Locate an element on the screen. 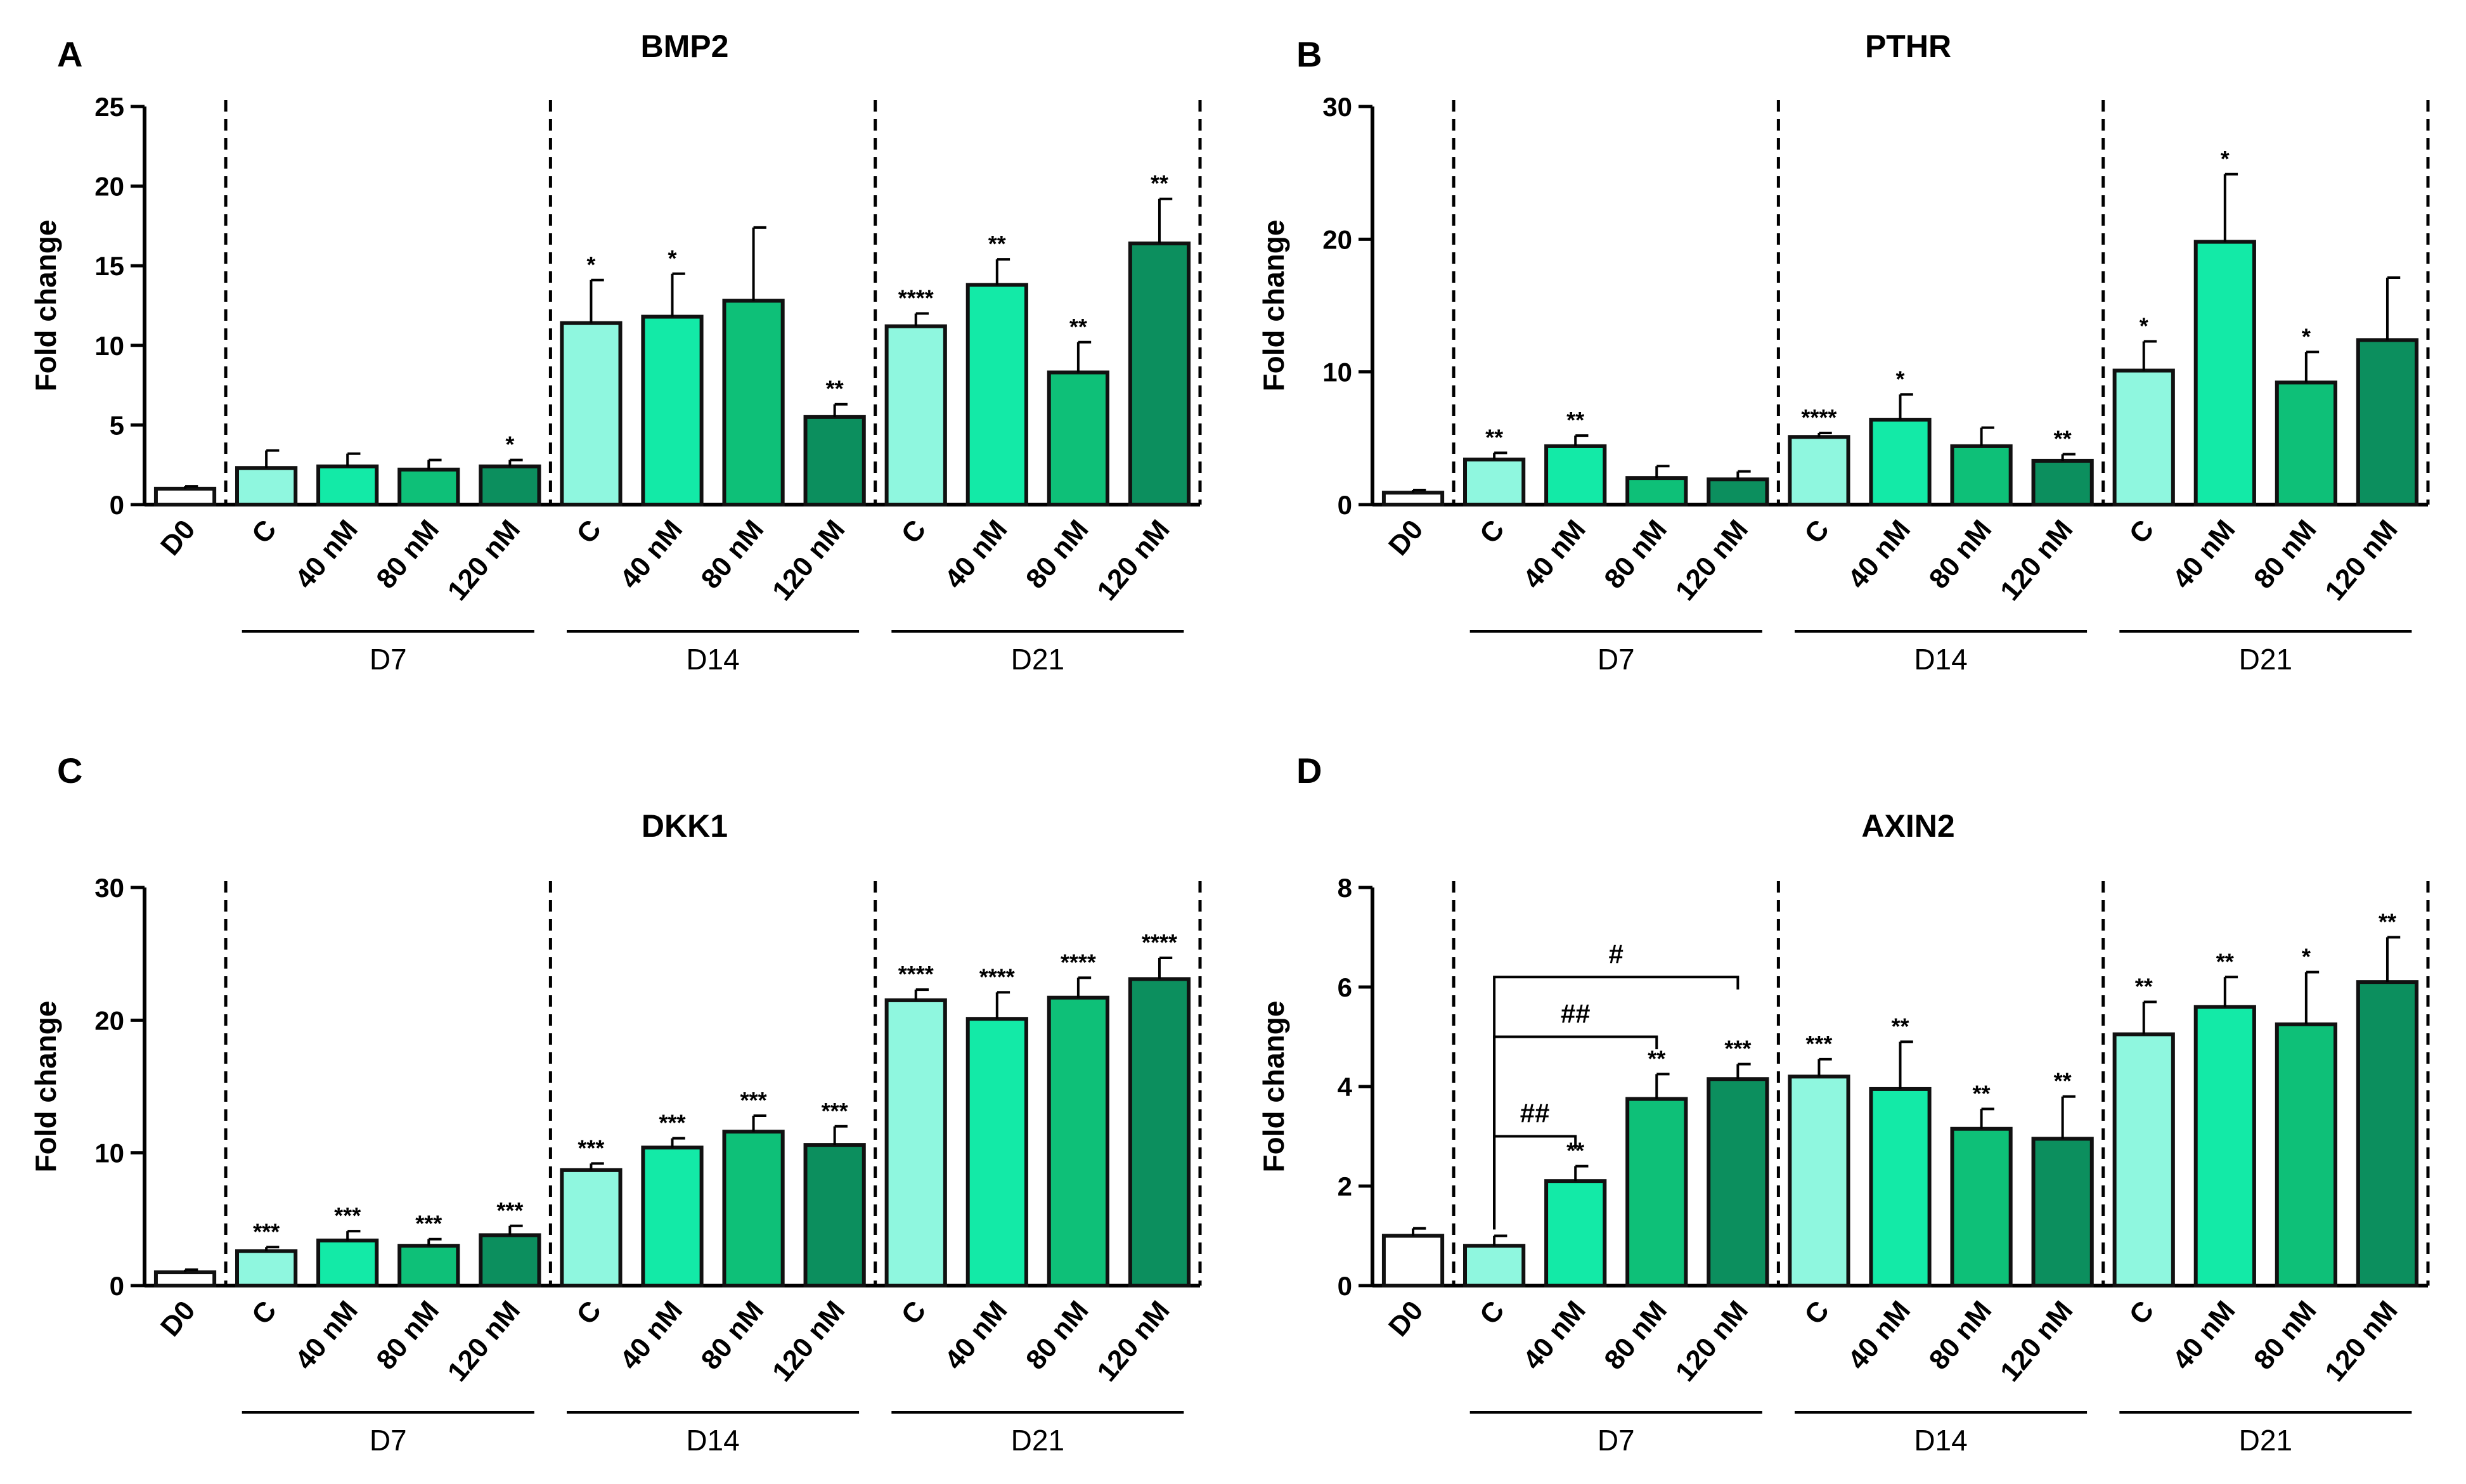 The height and width of the screenshot is (1484, 2466). chart-title: PTHR is located at coordinates (1908, 46).